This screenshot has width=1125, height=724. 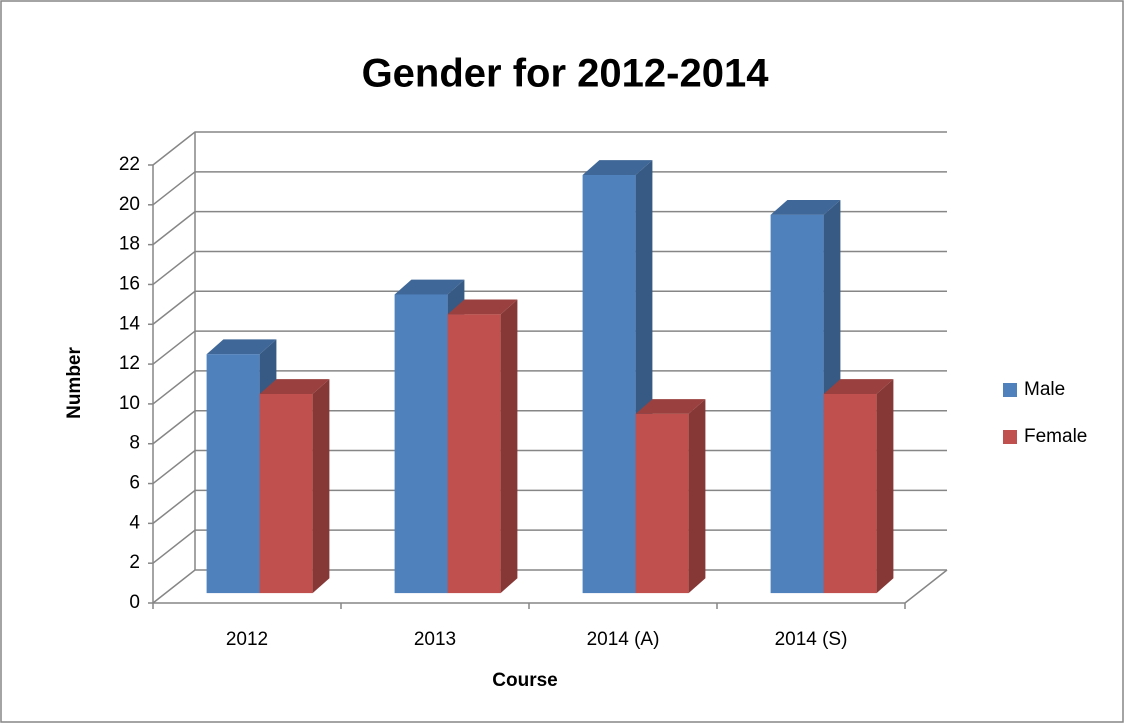 What do you see at coordinates (129, 283) in the screenshot?
I see `y-tick-label: 16` at bounding box center [129, 283].